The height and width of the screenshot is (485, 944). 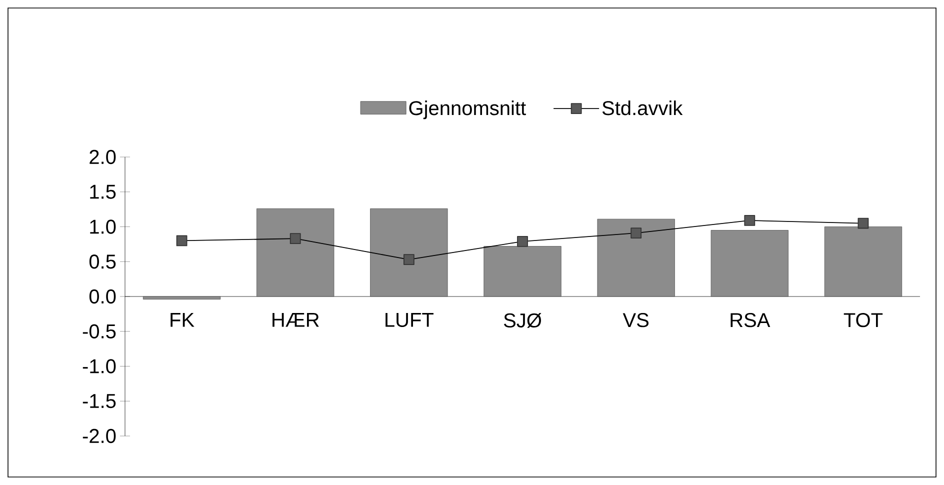 I want to click on y-tick-label: -2.0, so click(x=99, y=436).